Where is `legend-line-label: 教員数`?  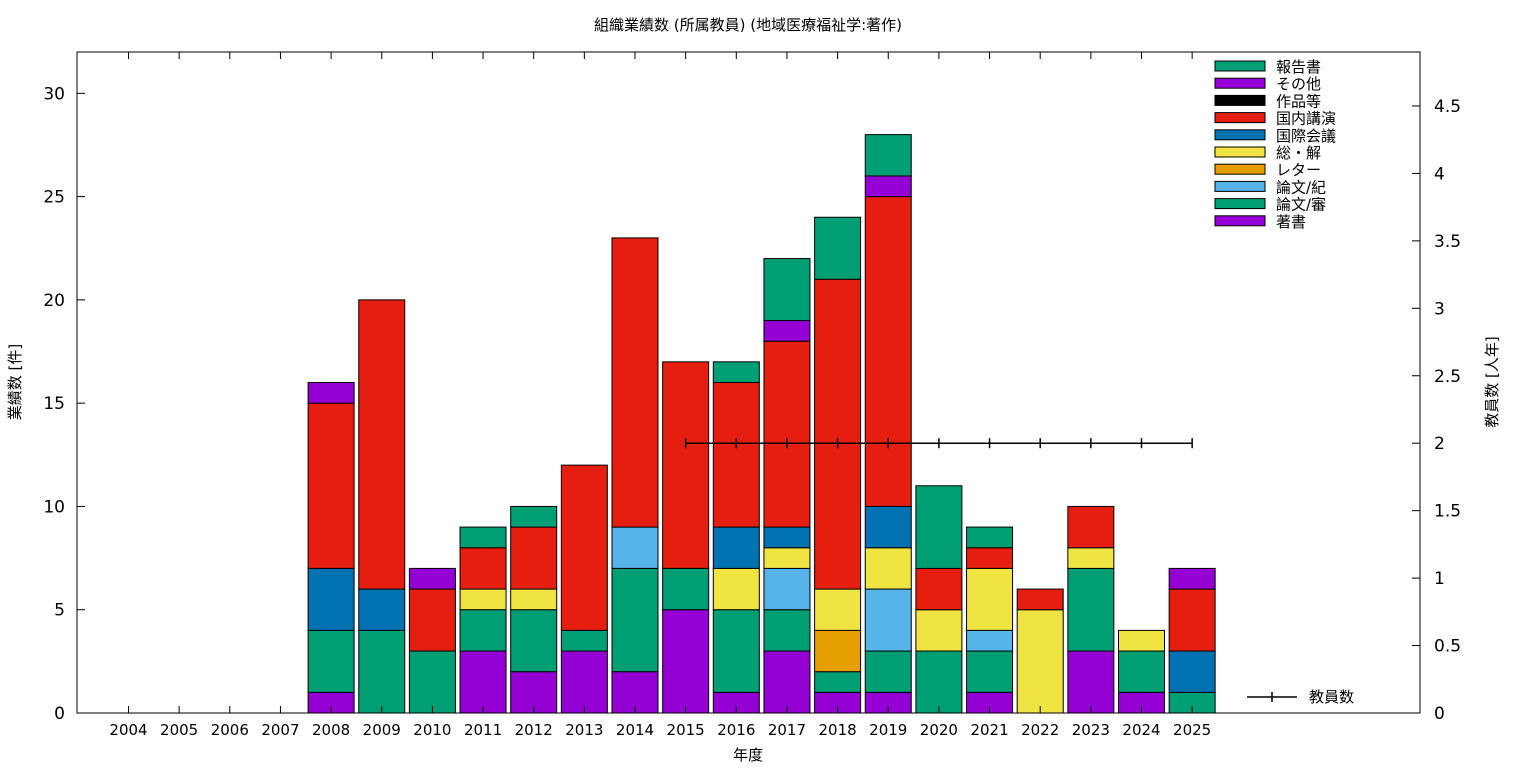
legend-line-label: 教員数 is located at coordinates (1331, 697).